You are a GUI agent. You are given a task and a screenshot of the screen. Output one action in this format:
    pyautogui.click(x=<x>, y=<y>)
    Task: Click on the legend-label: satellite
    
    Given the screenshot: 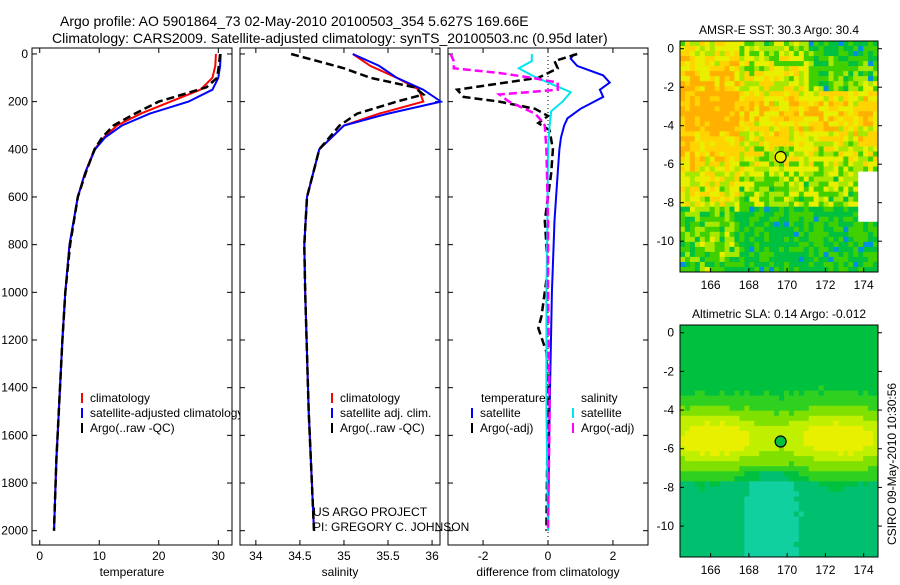 What is the action you would take?
    pyautogui.click(x=601, y=413)
    